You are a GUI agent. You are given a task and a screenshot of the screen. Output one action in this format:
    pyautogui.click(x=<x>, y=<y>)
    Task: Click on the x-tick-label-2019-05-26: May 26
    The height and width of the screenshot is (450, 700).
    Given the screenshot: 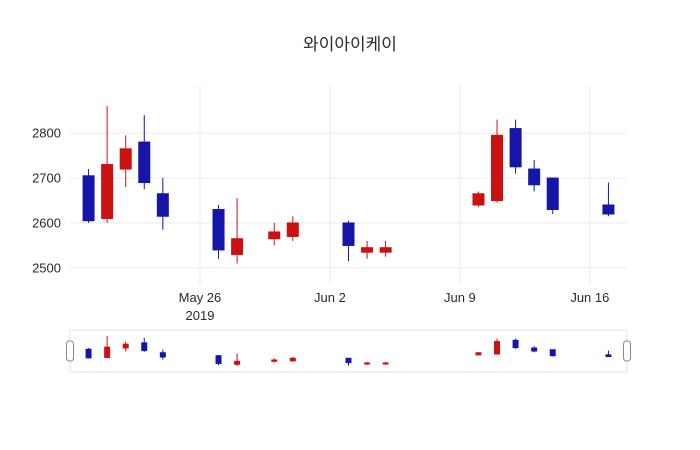 What is the action you would take?
    pyautogui.click(x=200, y=297)
    